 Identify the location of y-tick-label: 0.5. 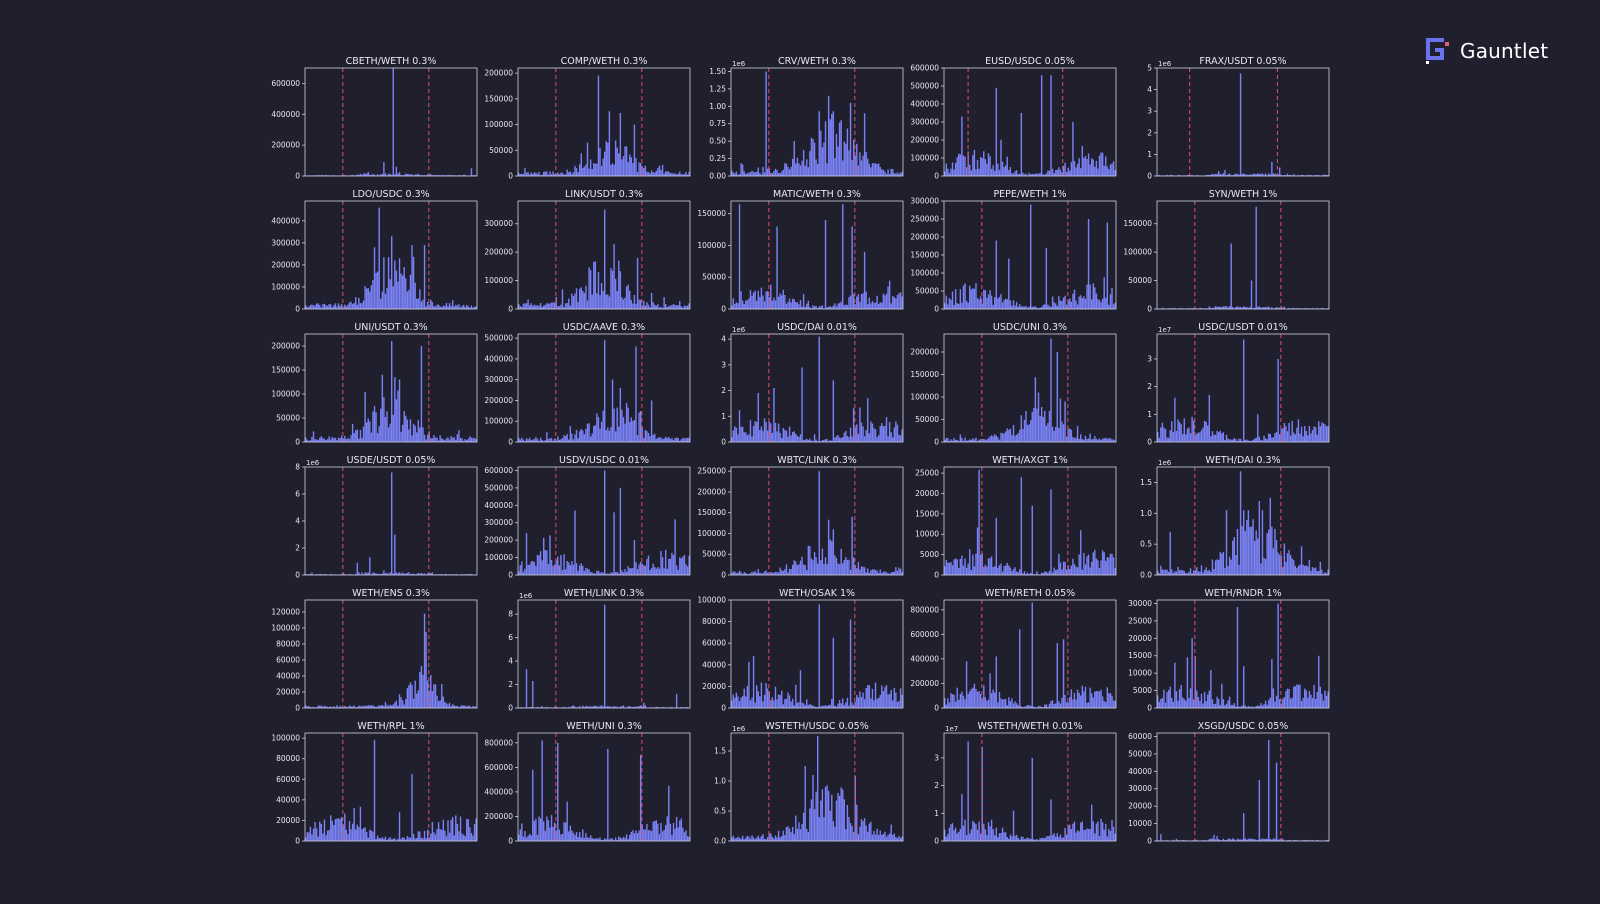
(1146, 544).